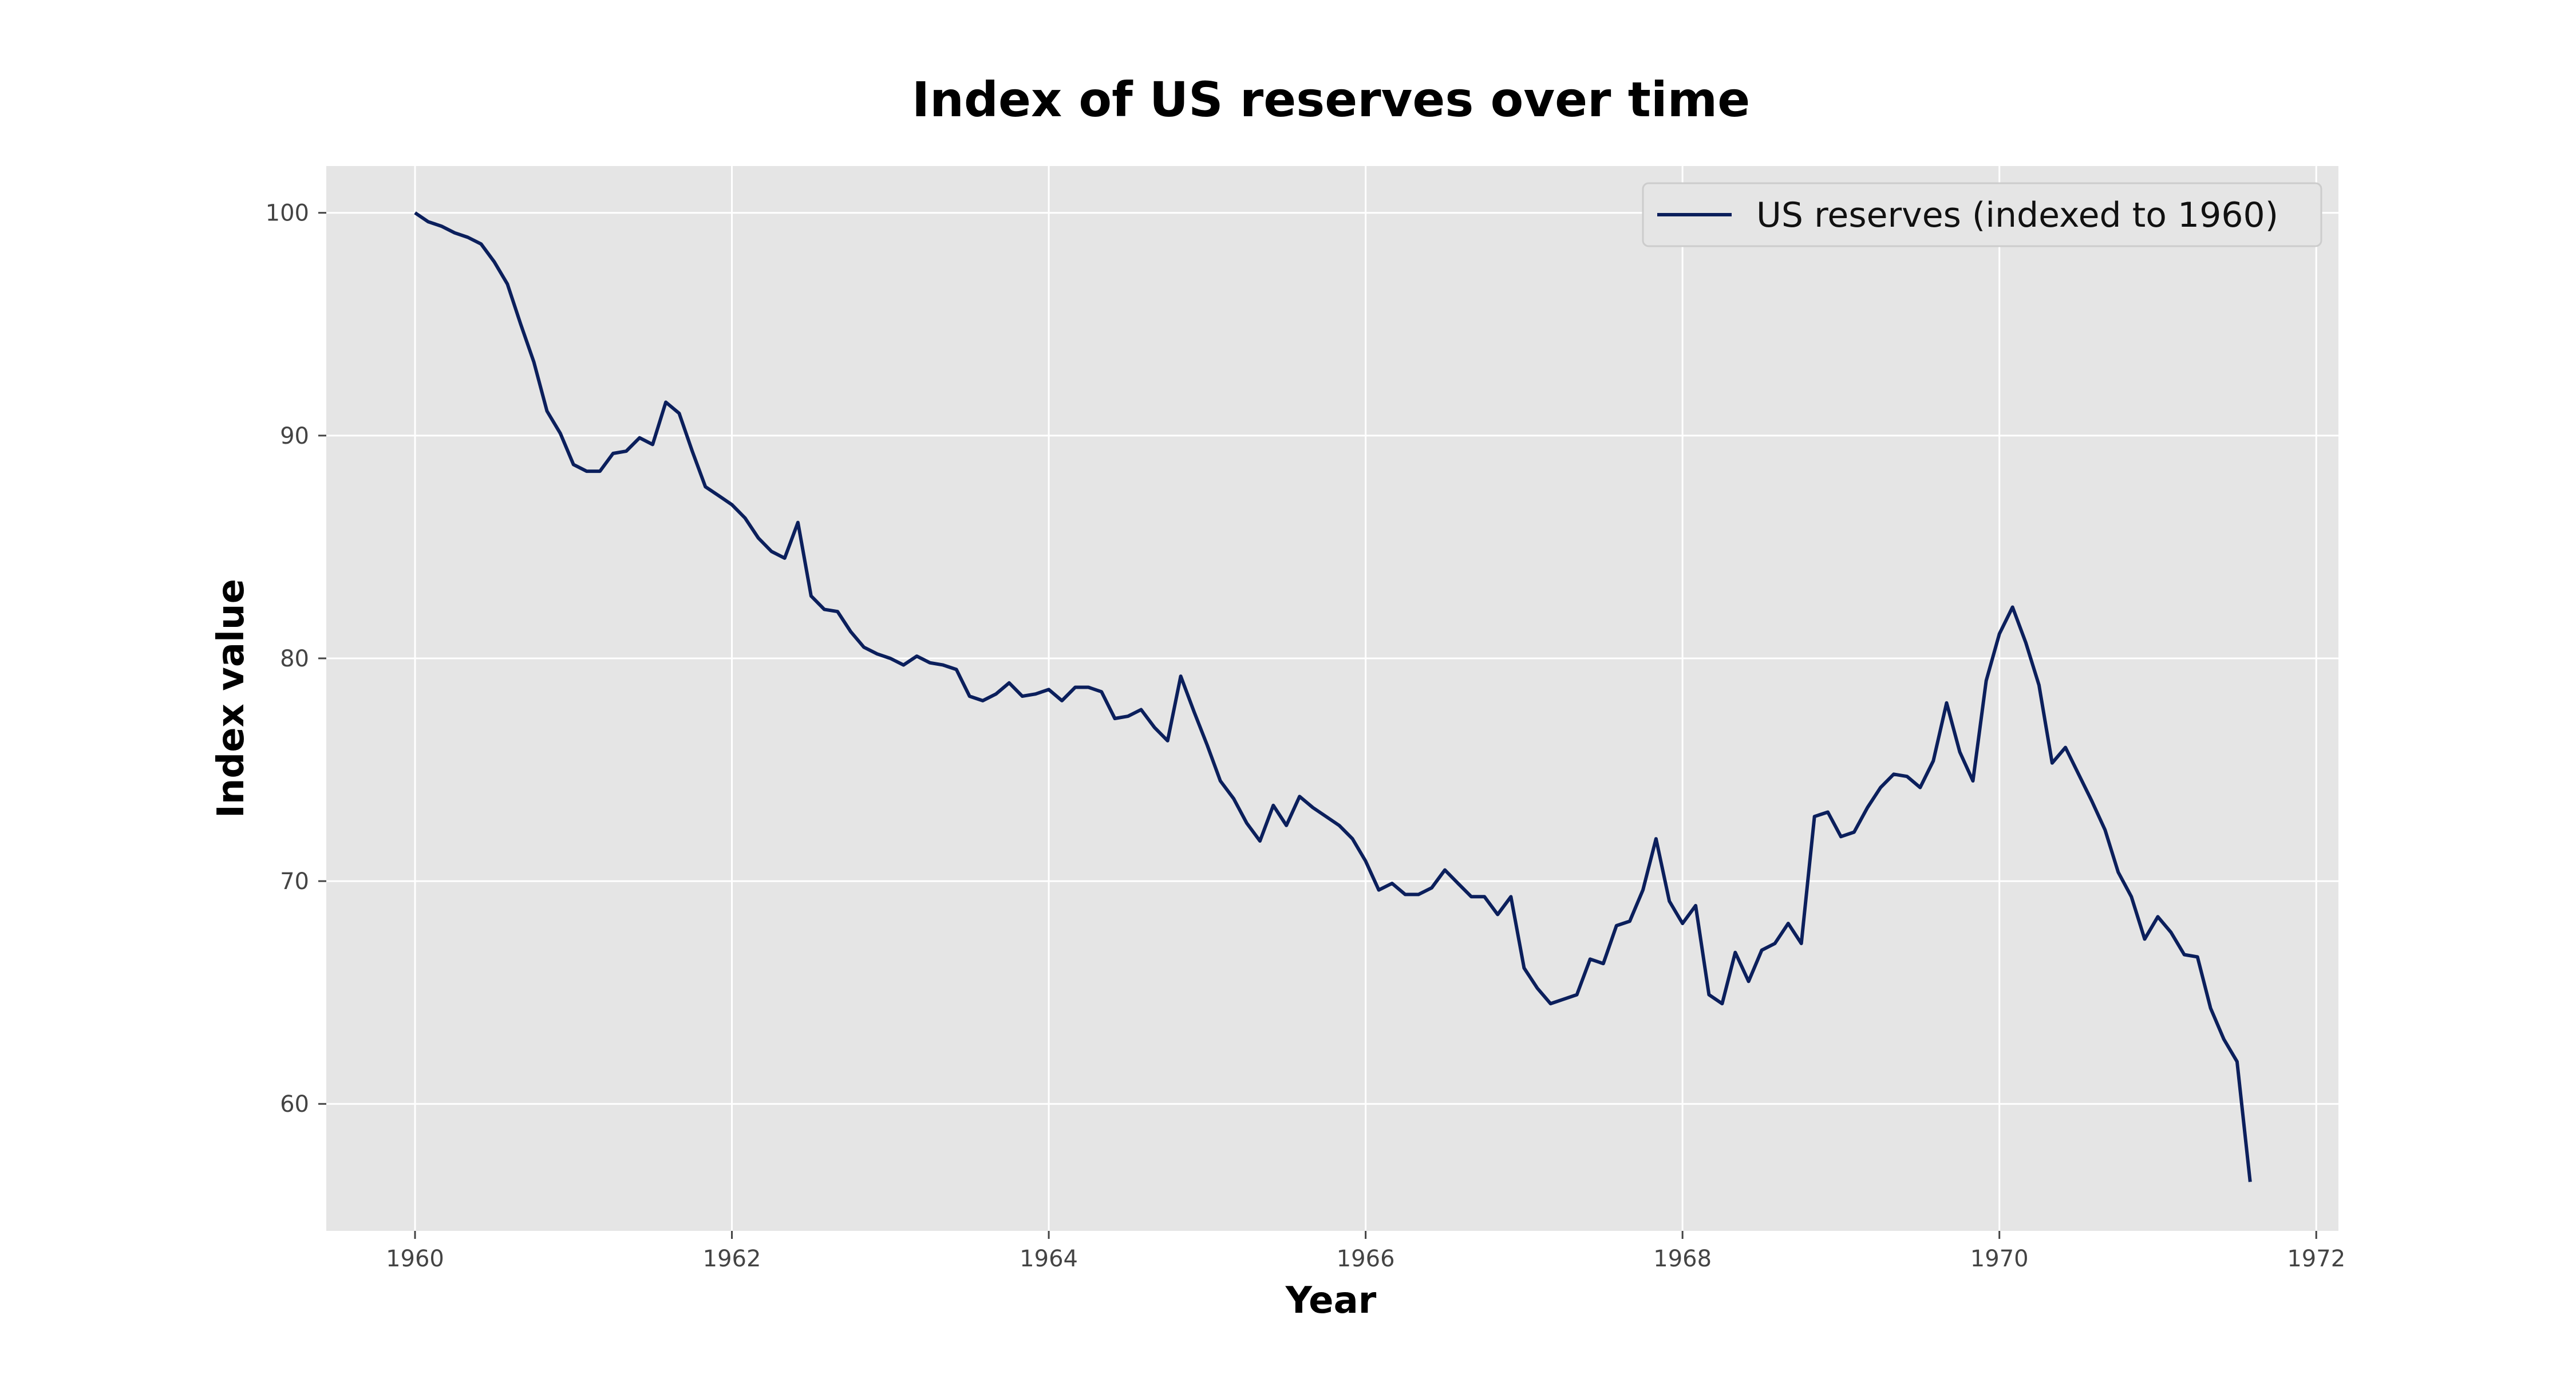 The height and width of the screenshot is (1374, 2576). What do you see at coordinates (294, 881) in the screenshot?
I see `y-tick-label: 70` at bounding box center [294, 881].